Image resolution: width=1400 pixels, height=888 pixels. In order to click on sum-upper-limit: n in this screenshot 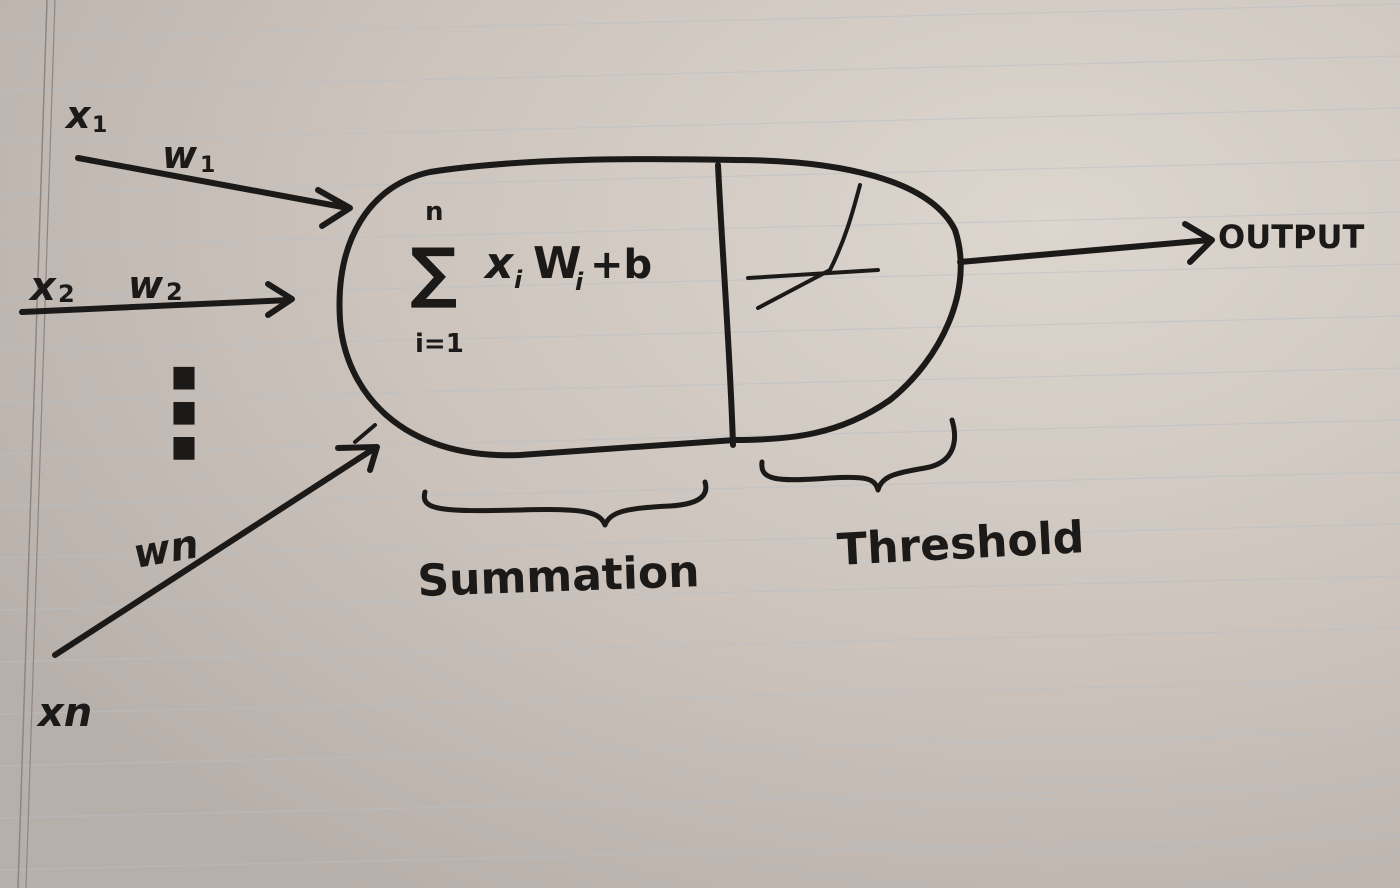, I will do `click(434, 212)`.